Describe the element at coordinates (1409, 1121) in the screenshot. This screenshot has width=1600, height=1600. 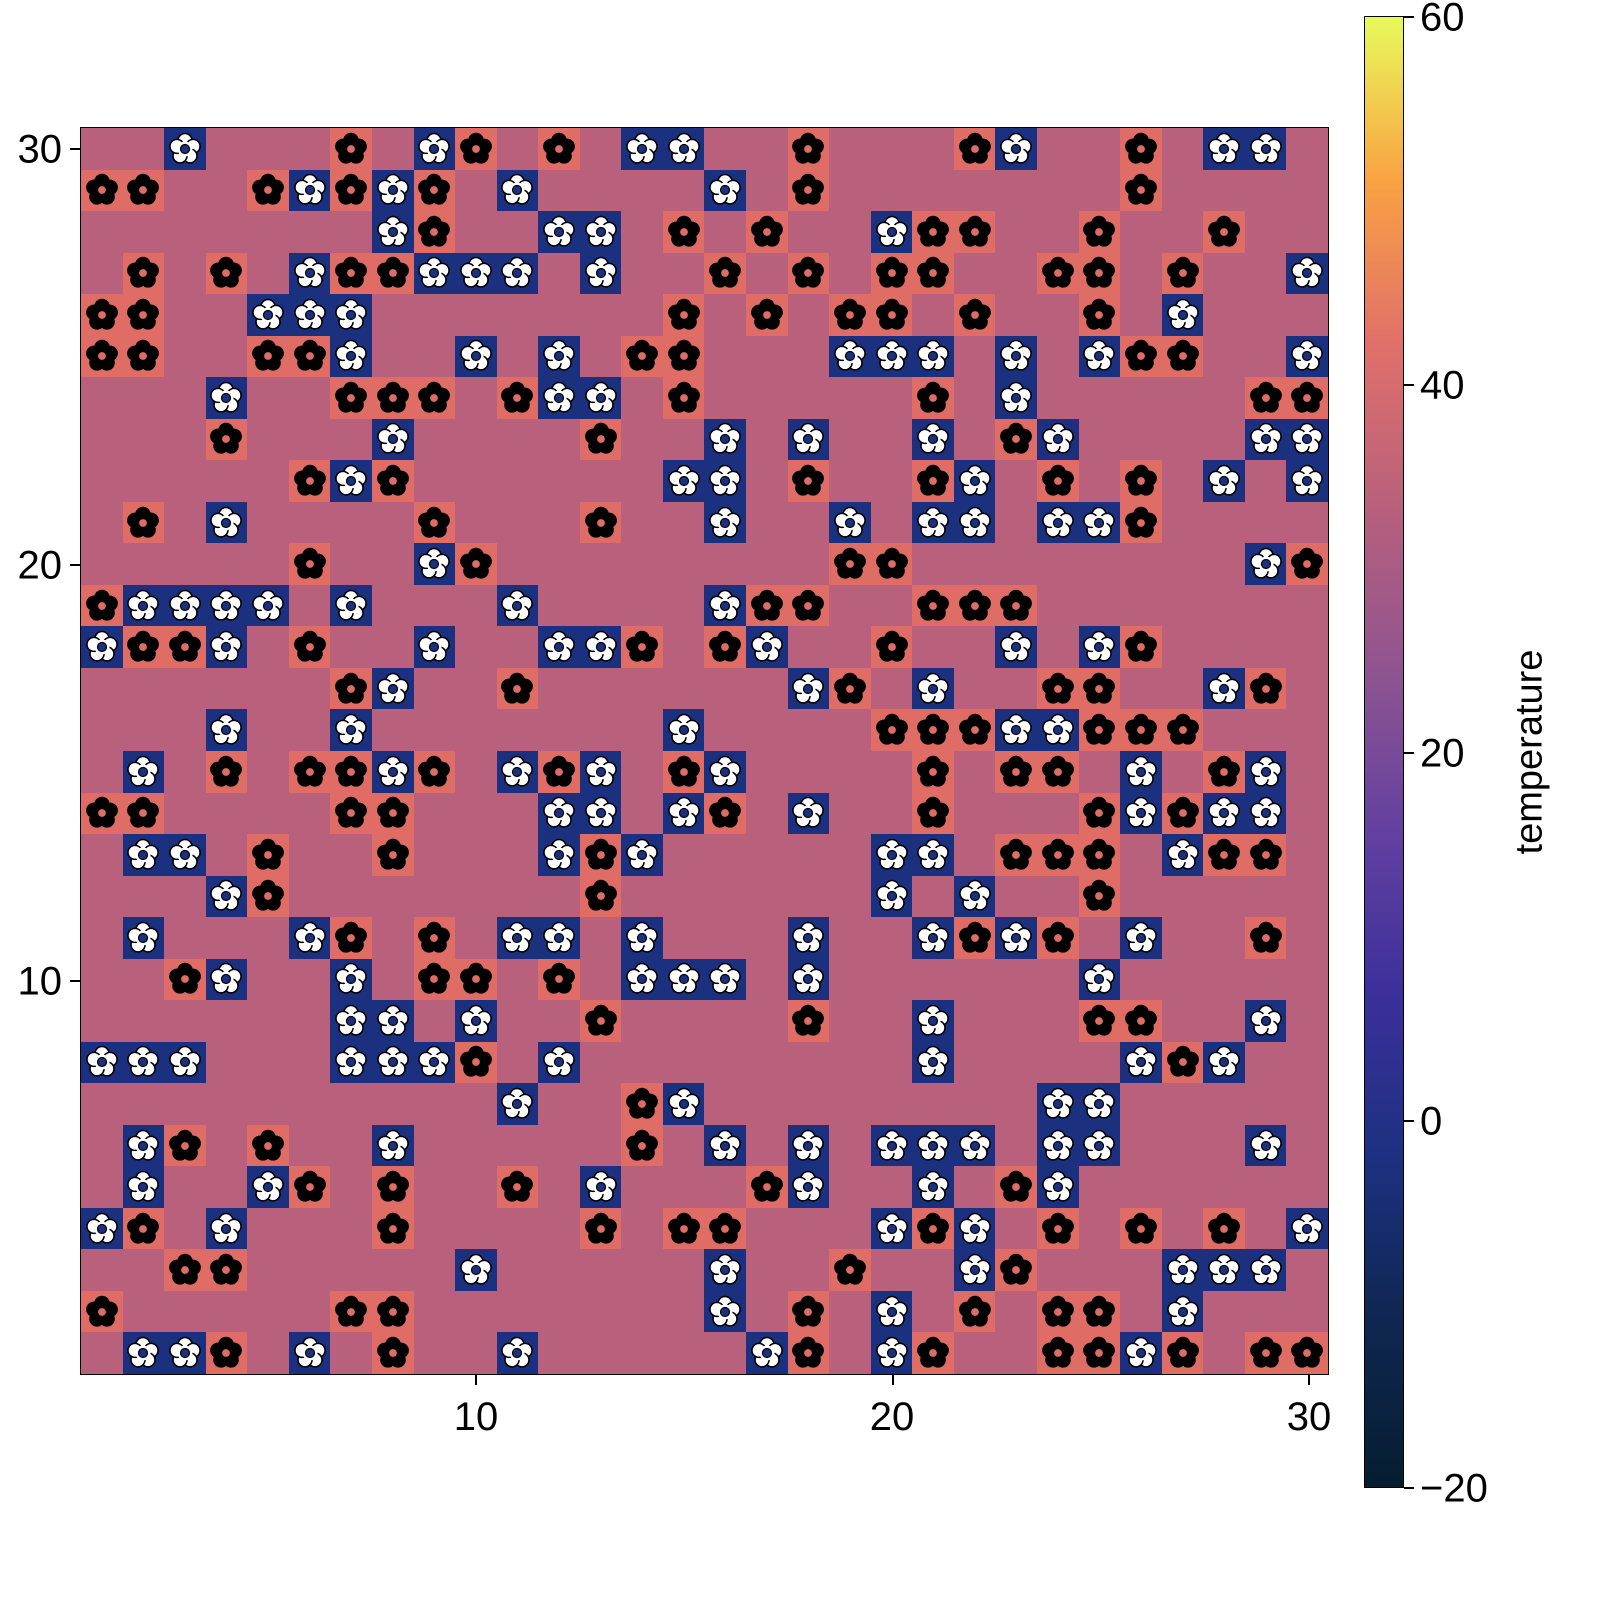
I see `colorbar-tick` at that location.